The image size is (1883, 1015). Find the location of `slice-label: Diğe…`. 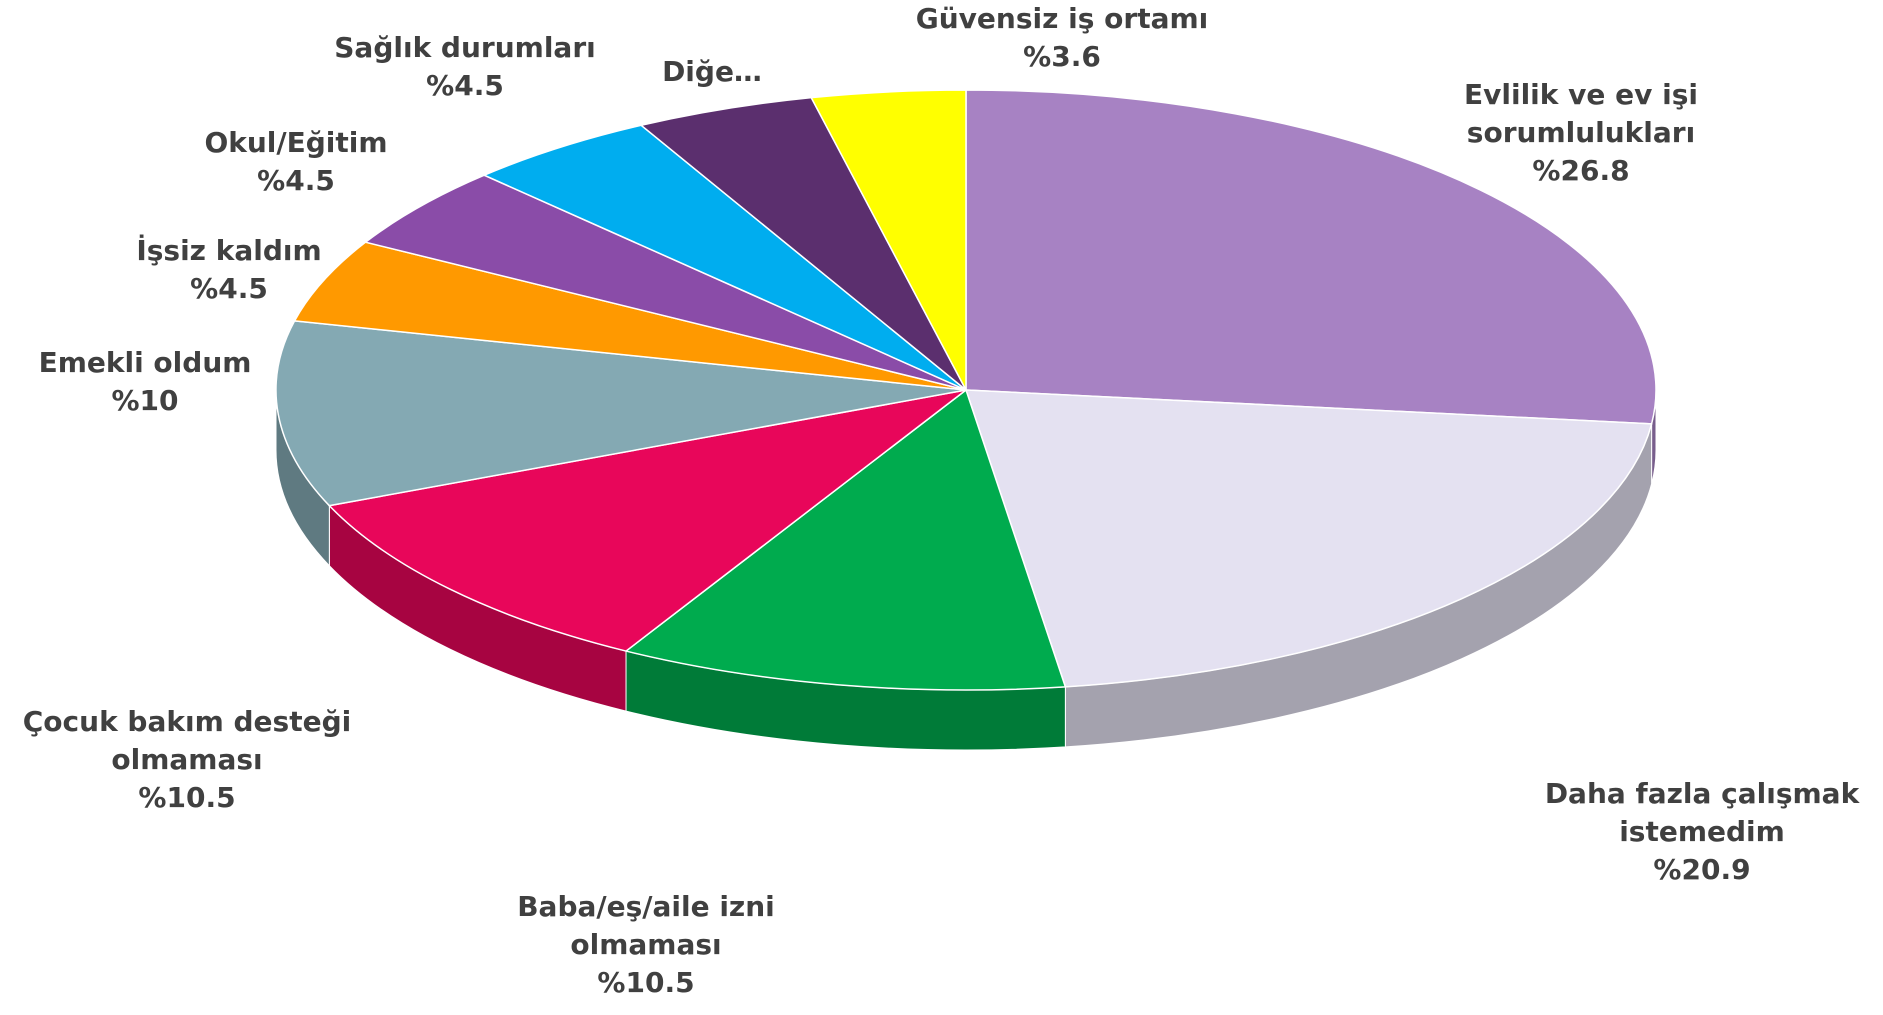

slice-label: Diğe… is located at coordinates (712, 72).